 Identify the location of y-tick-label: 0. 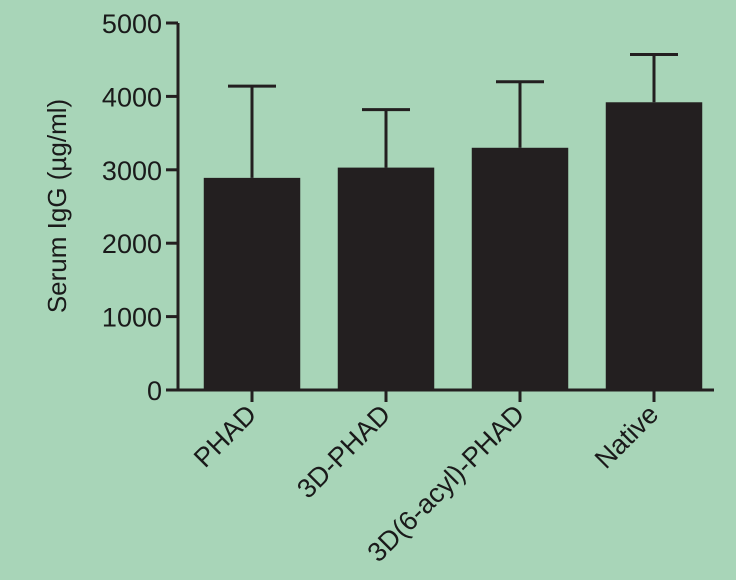
(154, 391).